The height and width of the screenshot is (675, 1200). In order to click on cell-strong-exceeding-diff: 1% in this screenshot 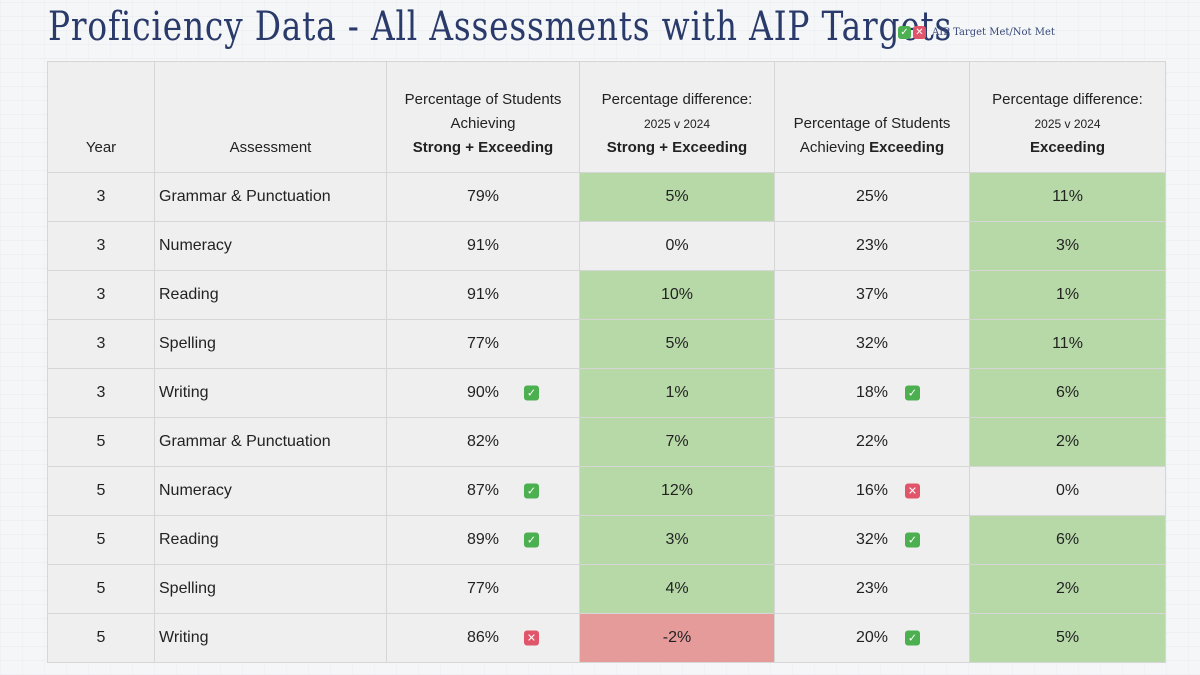, I will do `click(677, 393)`.